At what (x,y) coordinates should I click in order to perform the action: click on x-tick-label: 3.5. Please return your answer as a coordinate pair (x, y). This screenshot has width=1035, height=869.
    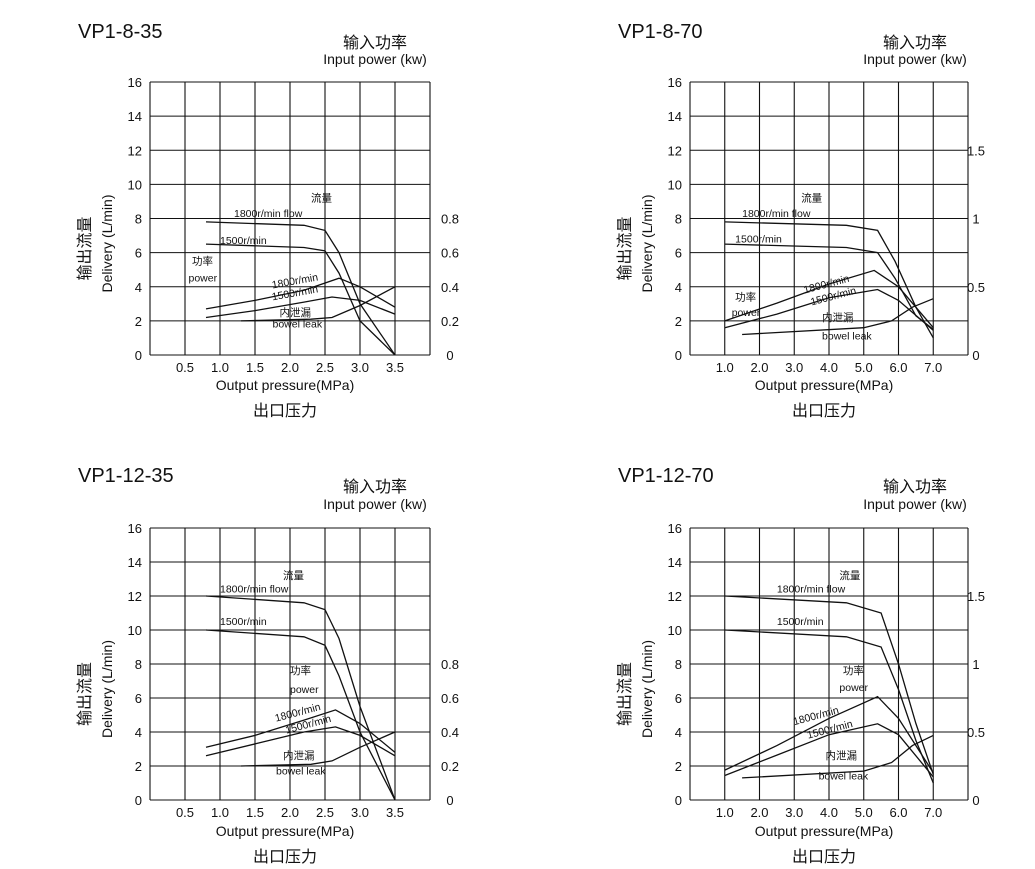
    Looking at the image, I should click on (395, 812).